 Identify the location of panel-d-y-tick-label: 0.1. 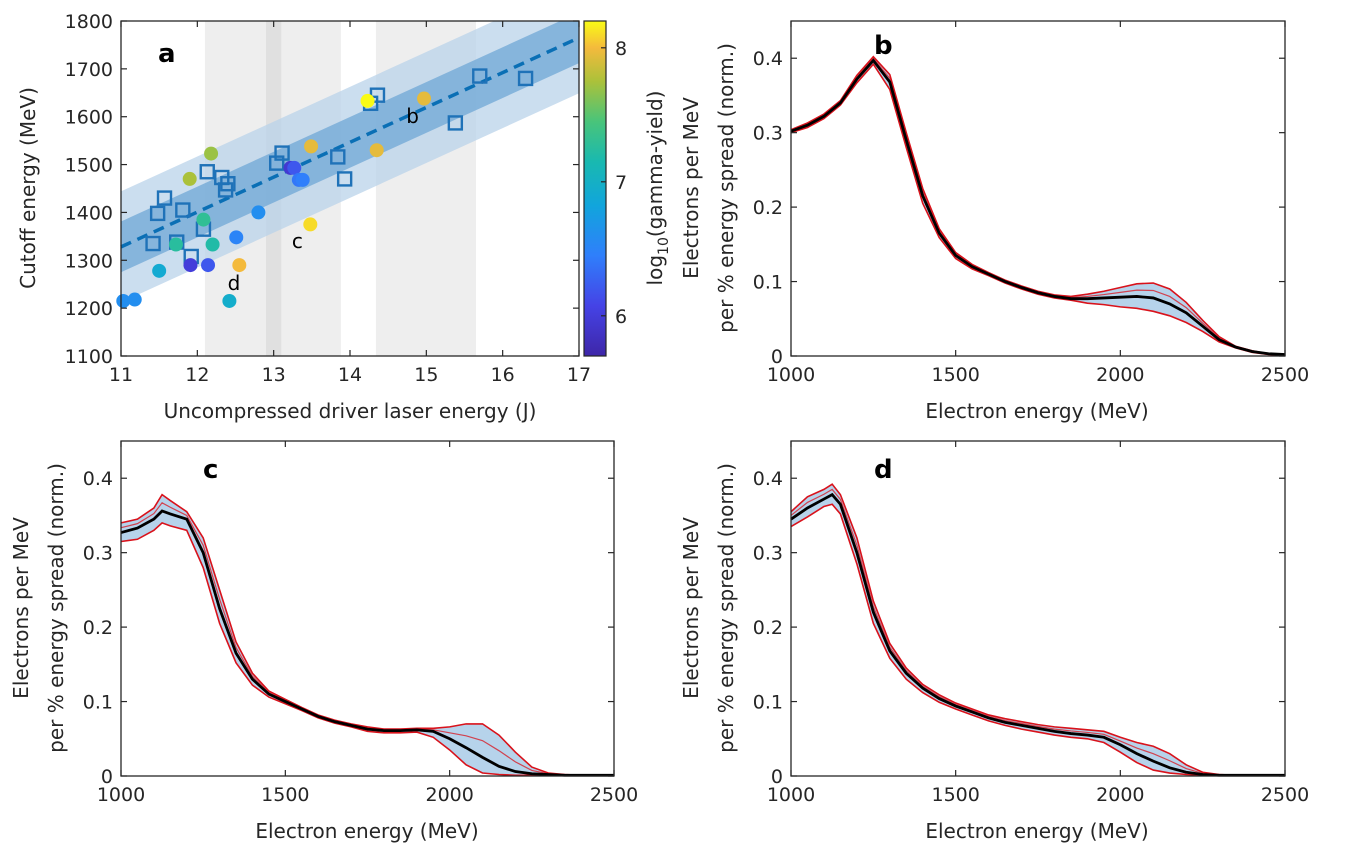
(768, 703).